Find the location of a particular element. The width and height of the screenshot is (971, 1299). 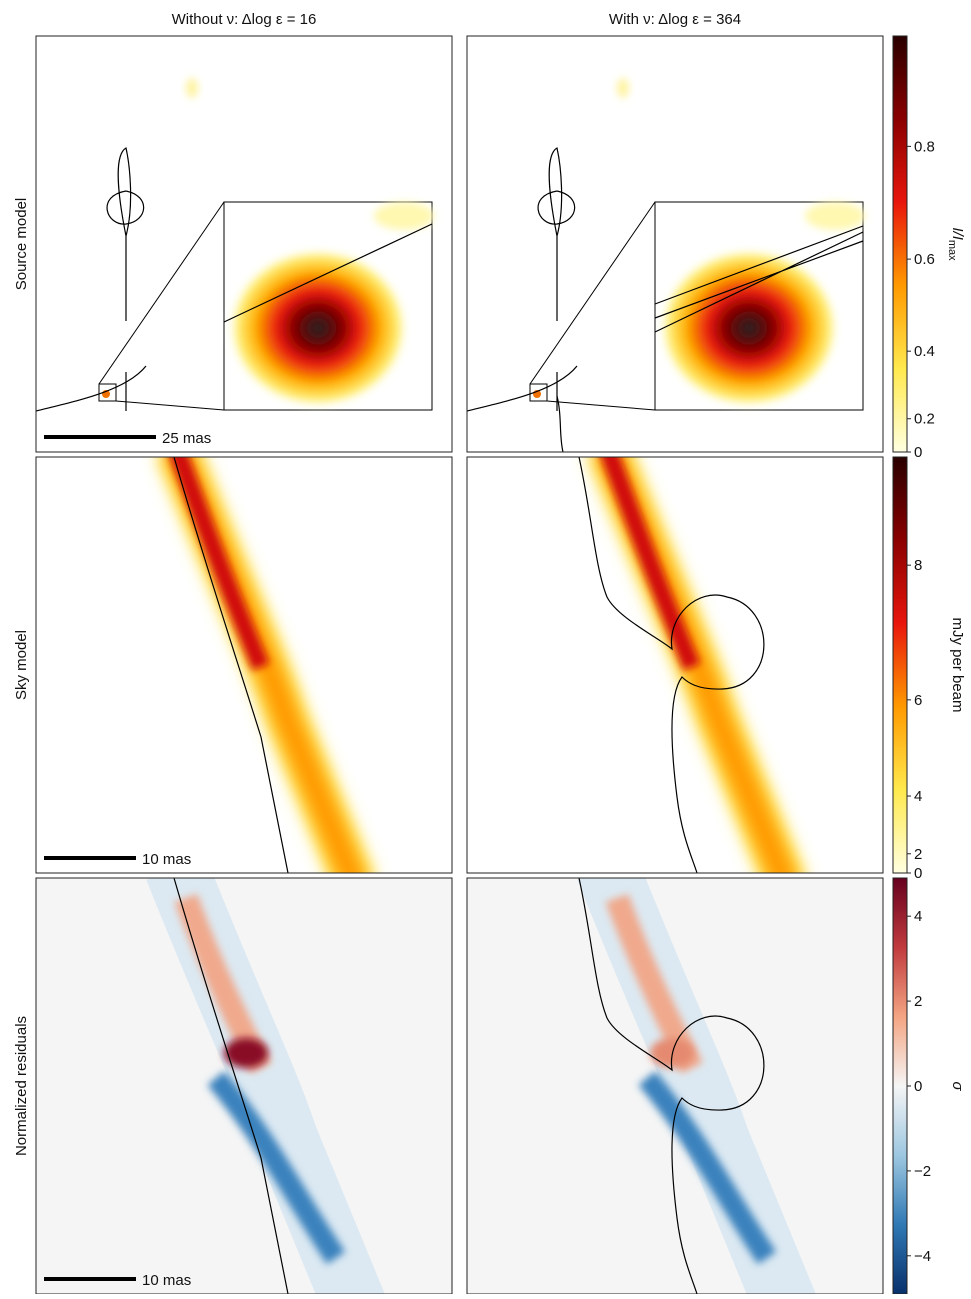

colorbar-tick-label: 6 is located at coordinates (918, 700).